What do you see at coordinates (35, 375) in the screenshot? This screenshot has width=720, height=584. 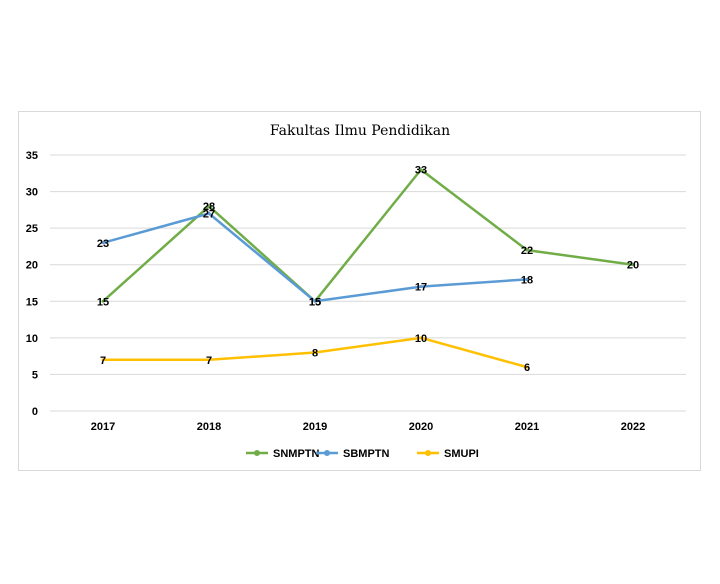 I see `y-tick-label: 5` at bounding box center [35, 375].